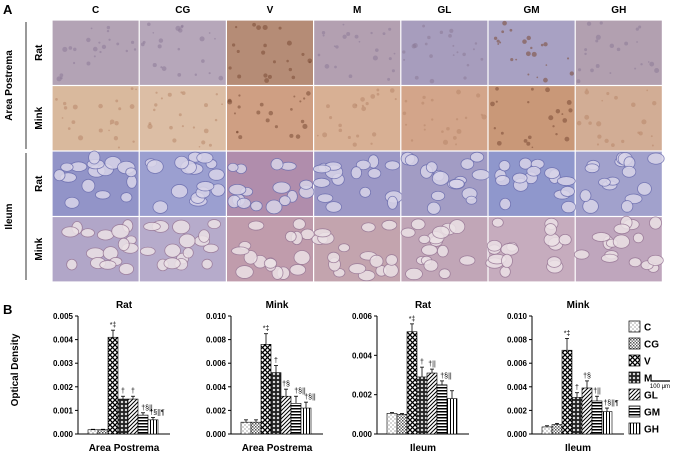  I want to click on row-label: Rat, so click(39, 183).